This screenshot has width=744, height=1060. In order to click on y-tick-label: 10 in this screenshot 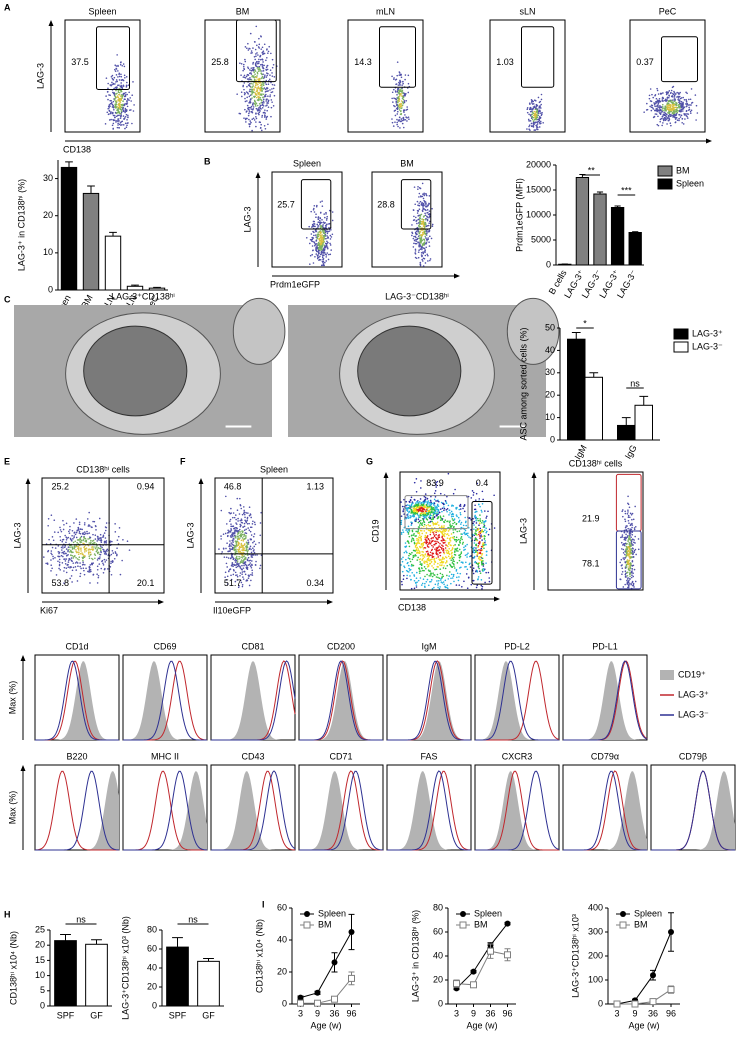, I will do `click(550, 417)`.